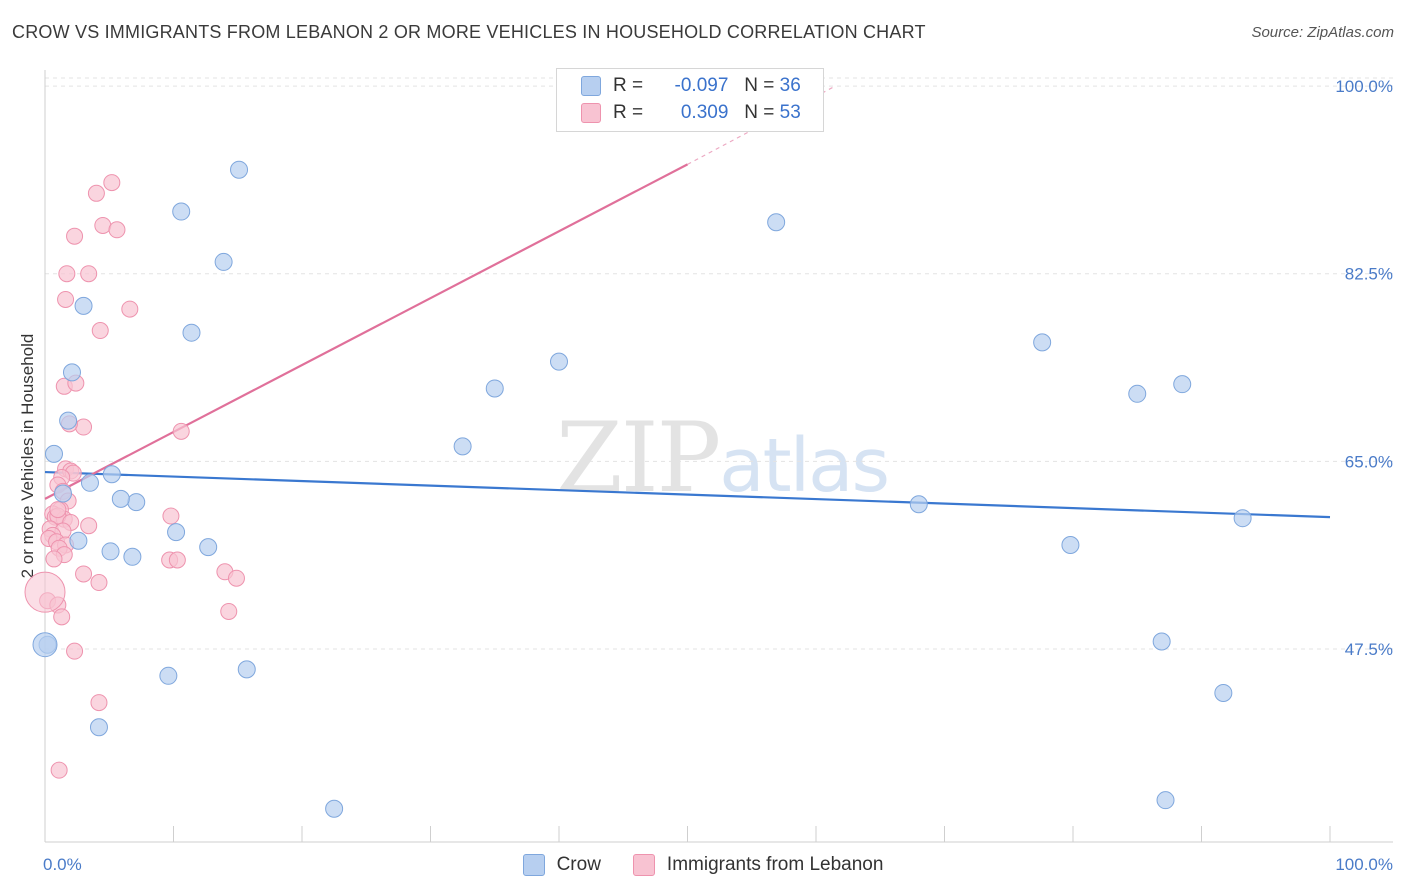  Describe the element at coordinates (533, 865) in the screenshot. I see `series-swatch-crow` at that location.